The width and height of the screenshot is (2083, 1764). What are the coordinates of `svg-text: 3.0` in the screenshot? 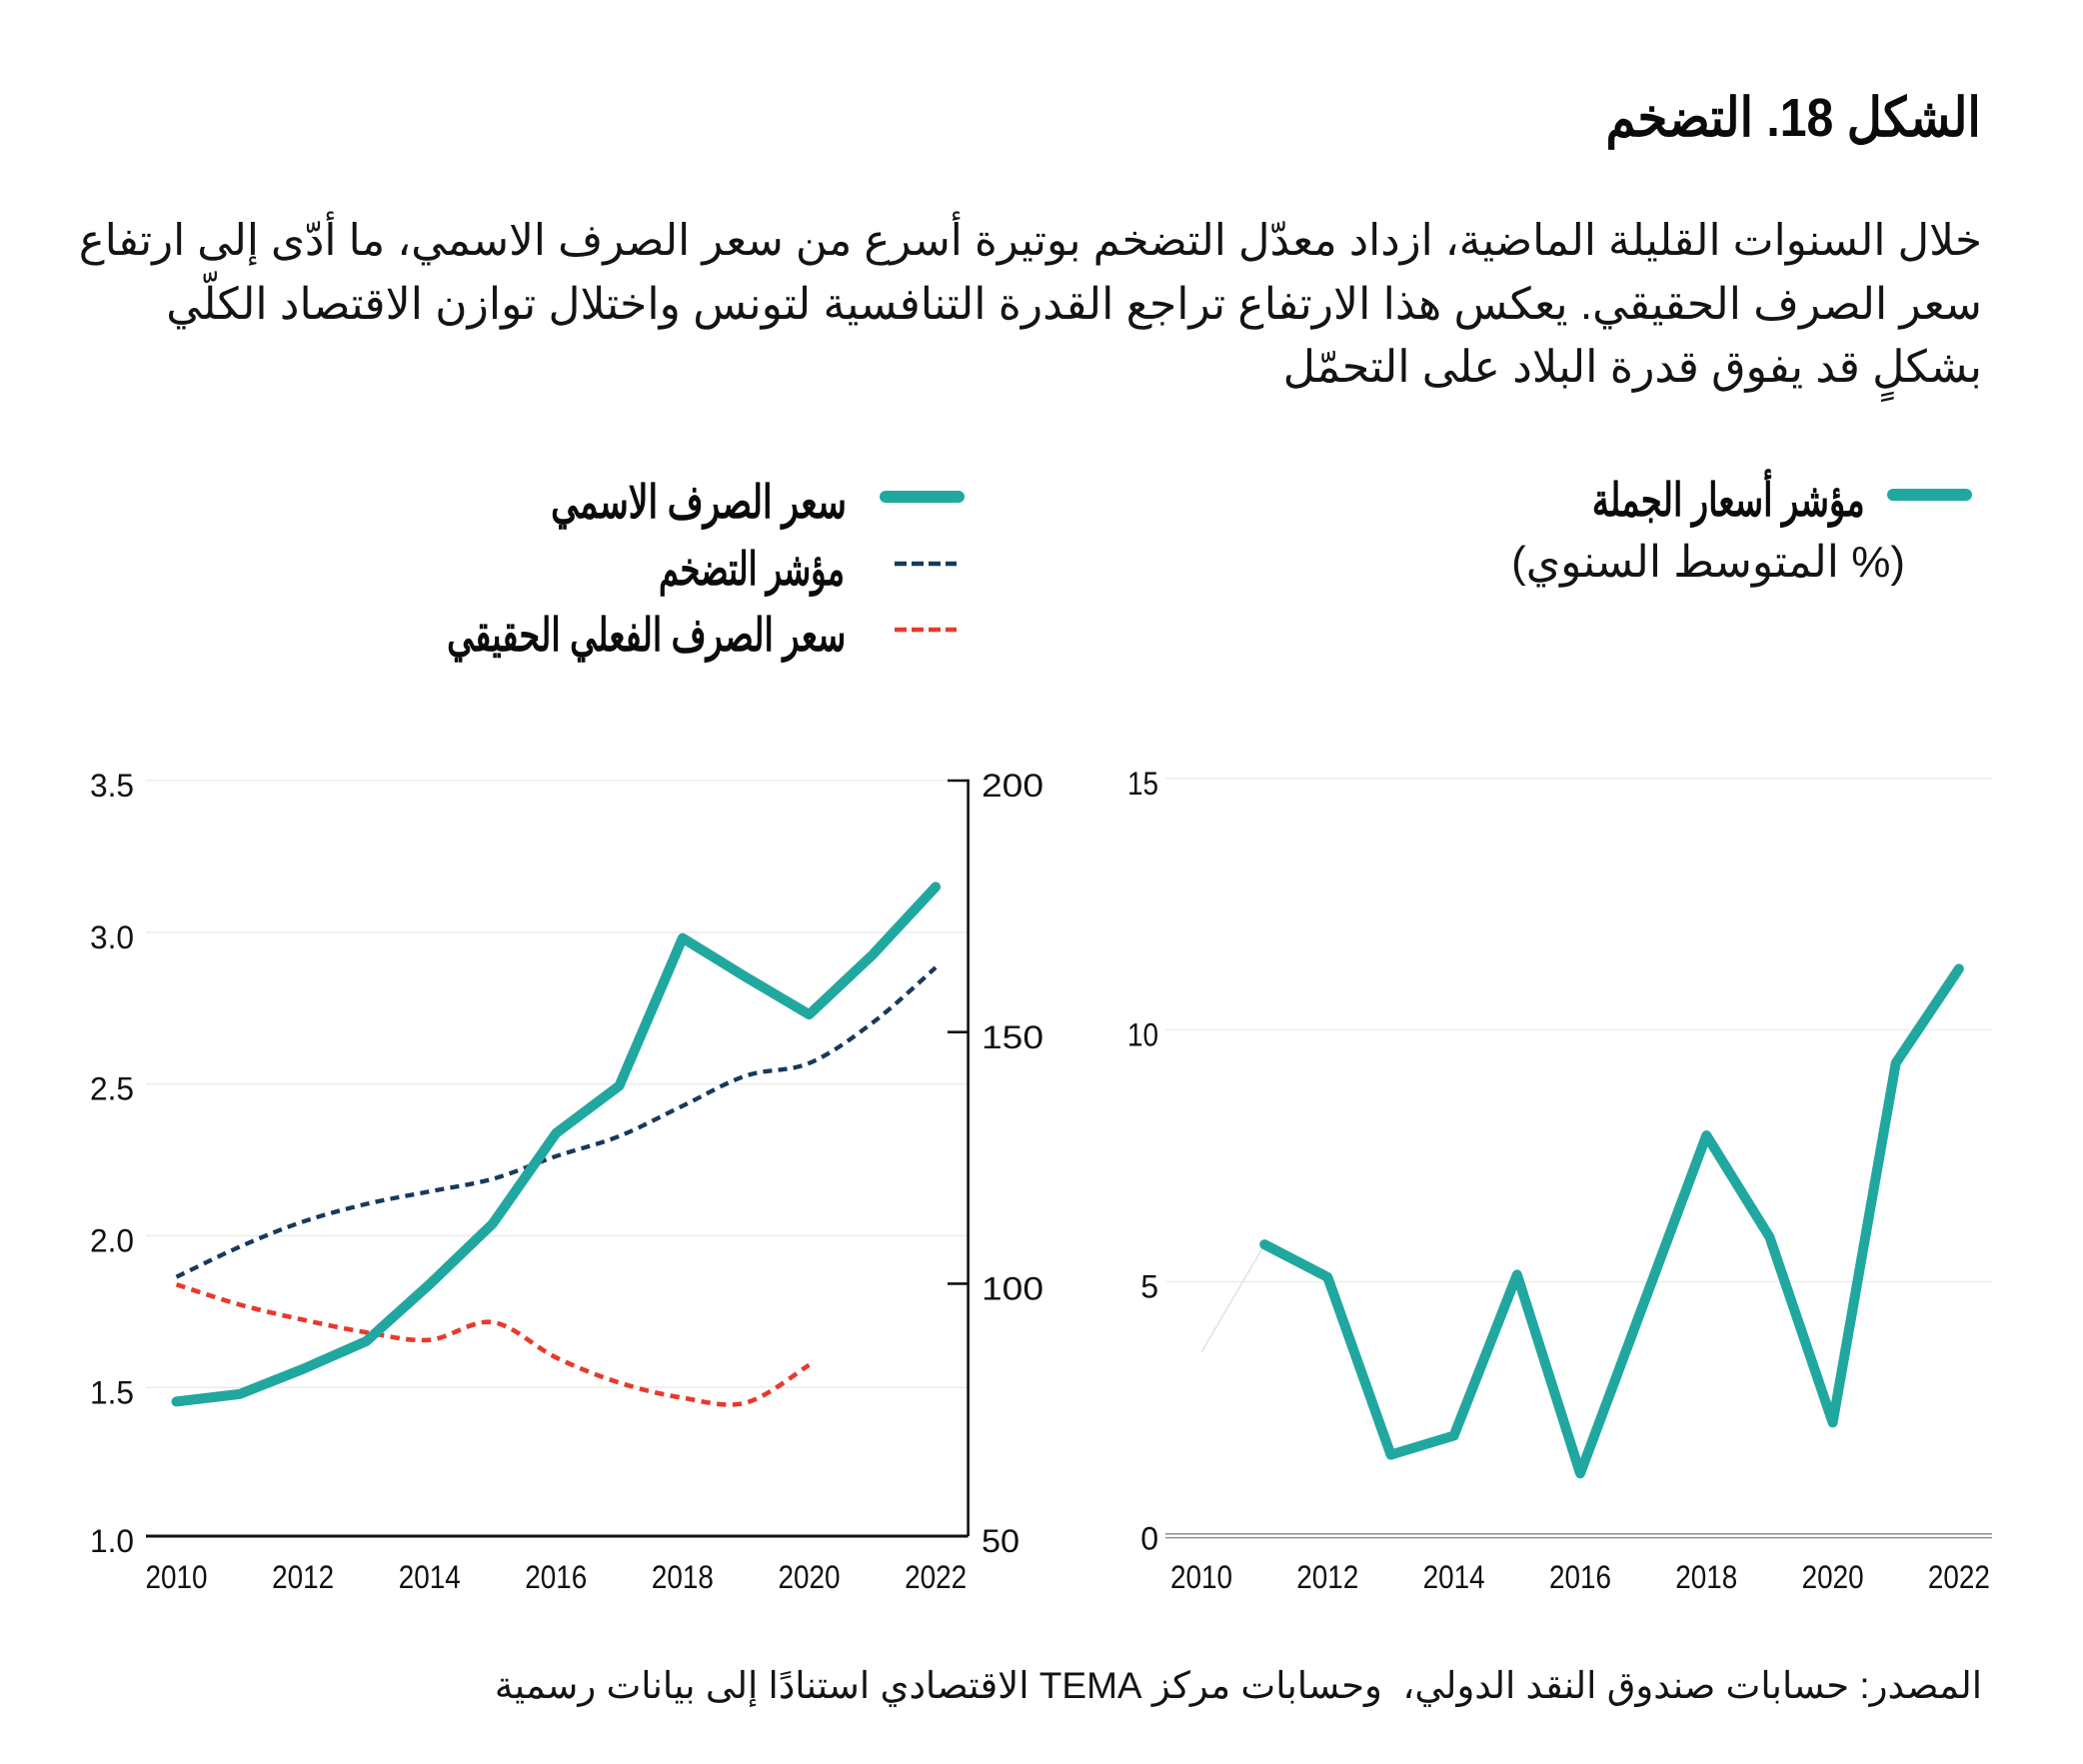 It's located at (112, 937).